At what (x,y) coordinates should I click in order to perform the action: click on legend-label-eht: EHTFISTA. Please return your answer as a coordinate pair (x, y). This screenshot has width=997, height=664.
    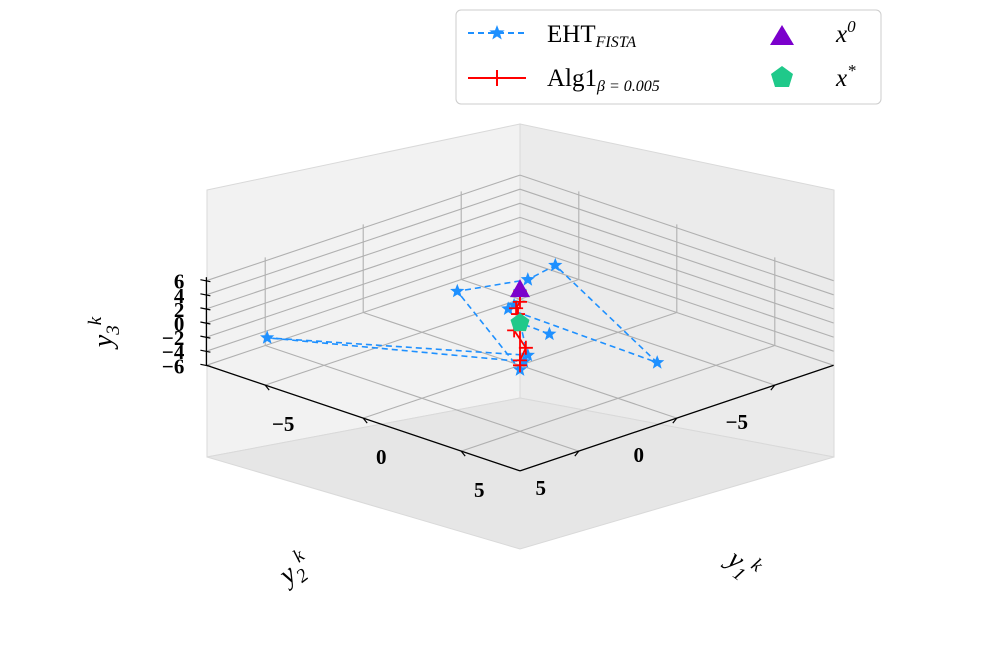
    Looking at the image, I should click on (591, 36).